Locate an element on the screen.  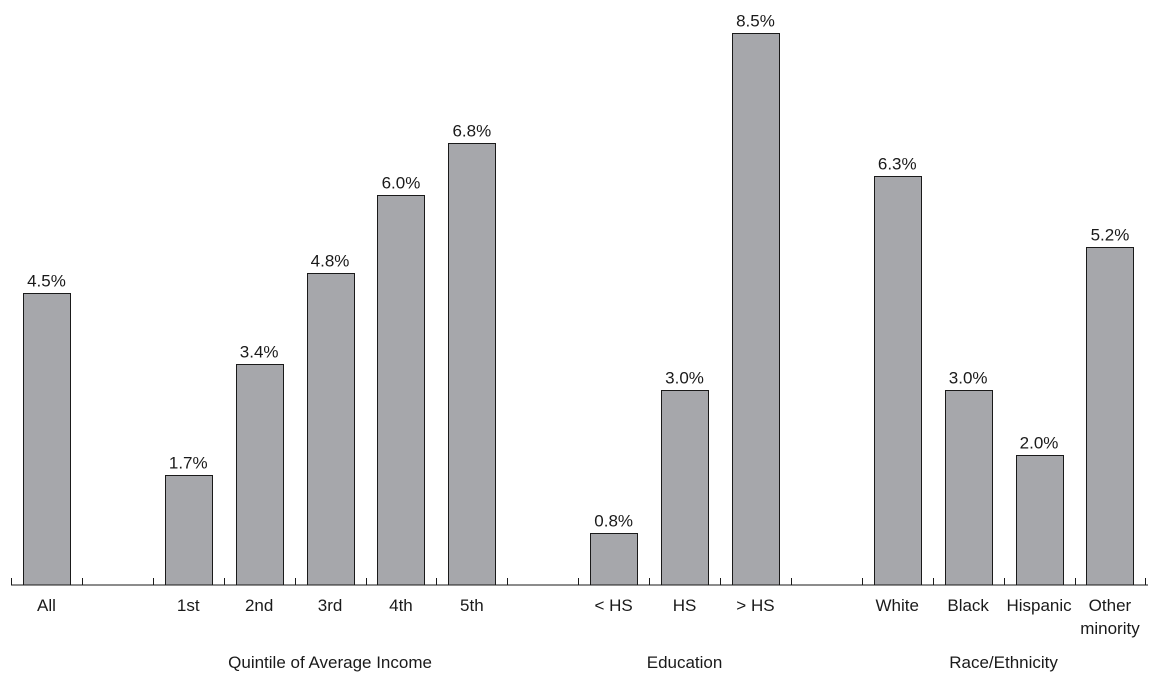
x-axis-ticks is located at coordinates (578, 581).